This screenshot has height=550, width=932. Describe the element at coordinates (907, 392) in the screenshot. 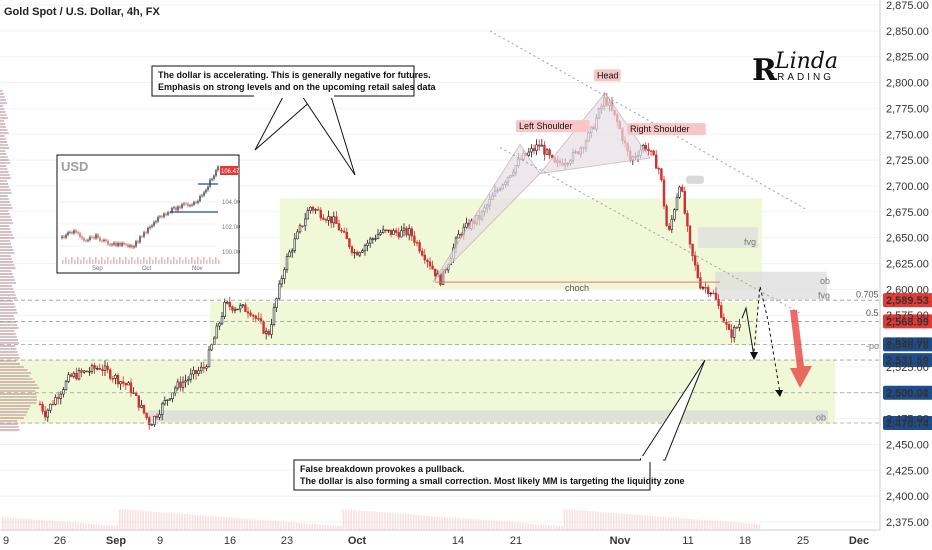

I see `price-badge` at that location.